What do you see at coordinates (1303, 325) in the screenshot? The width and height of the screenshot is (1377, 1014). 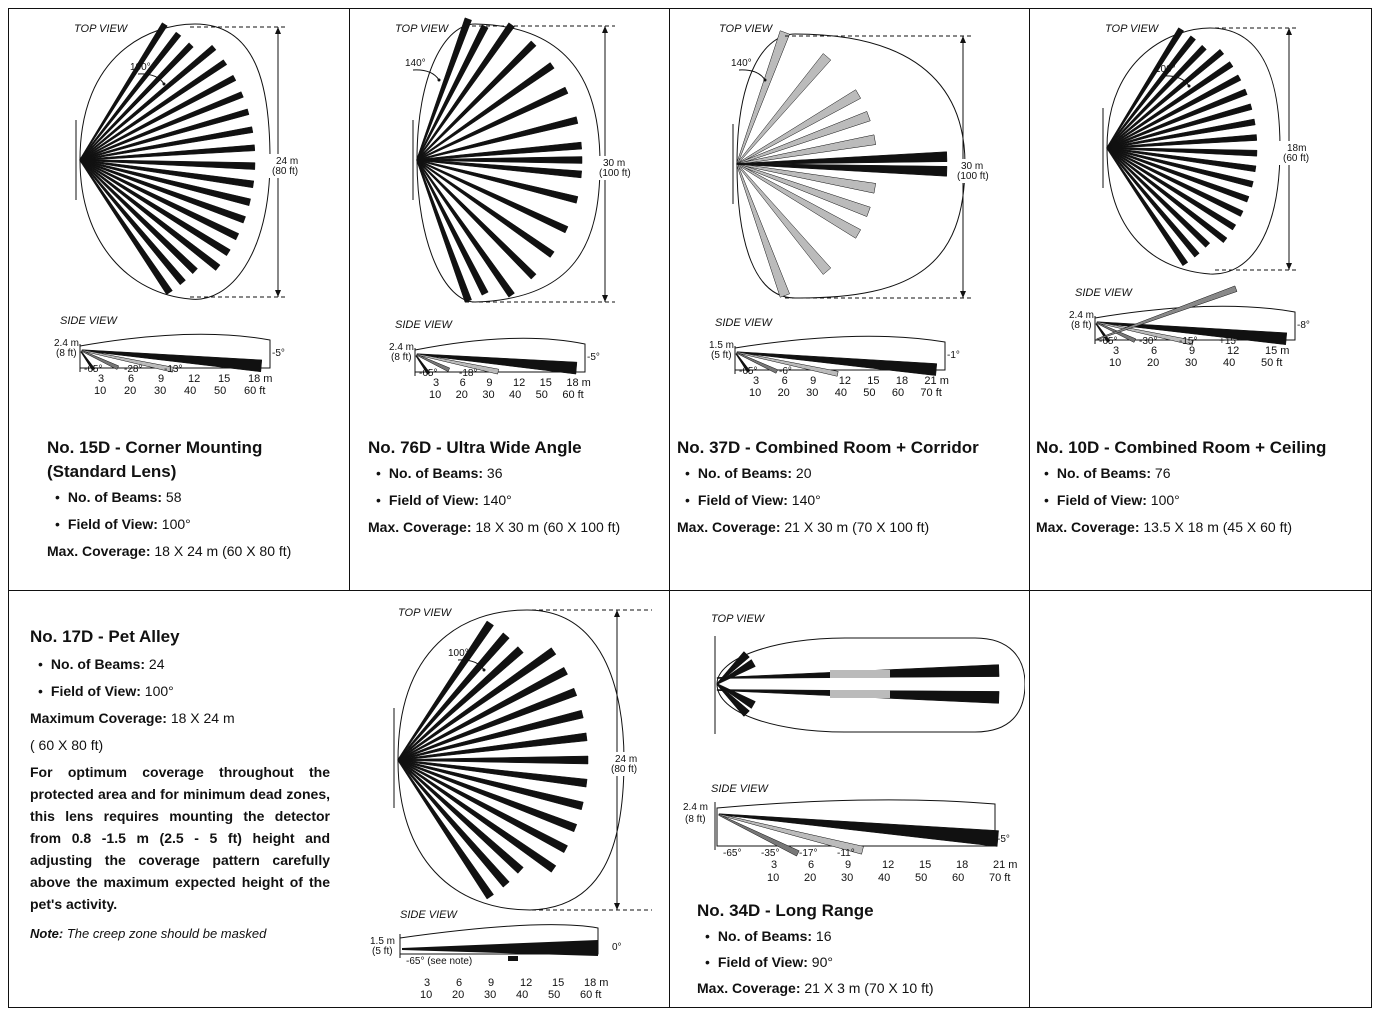 I see `side-angle-label: -8°` at bounding box center [1303, 325].